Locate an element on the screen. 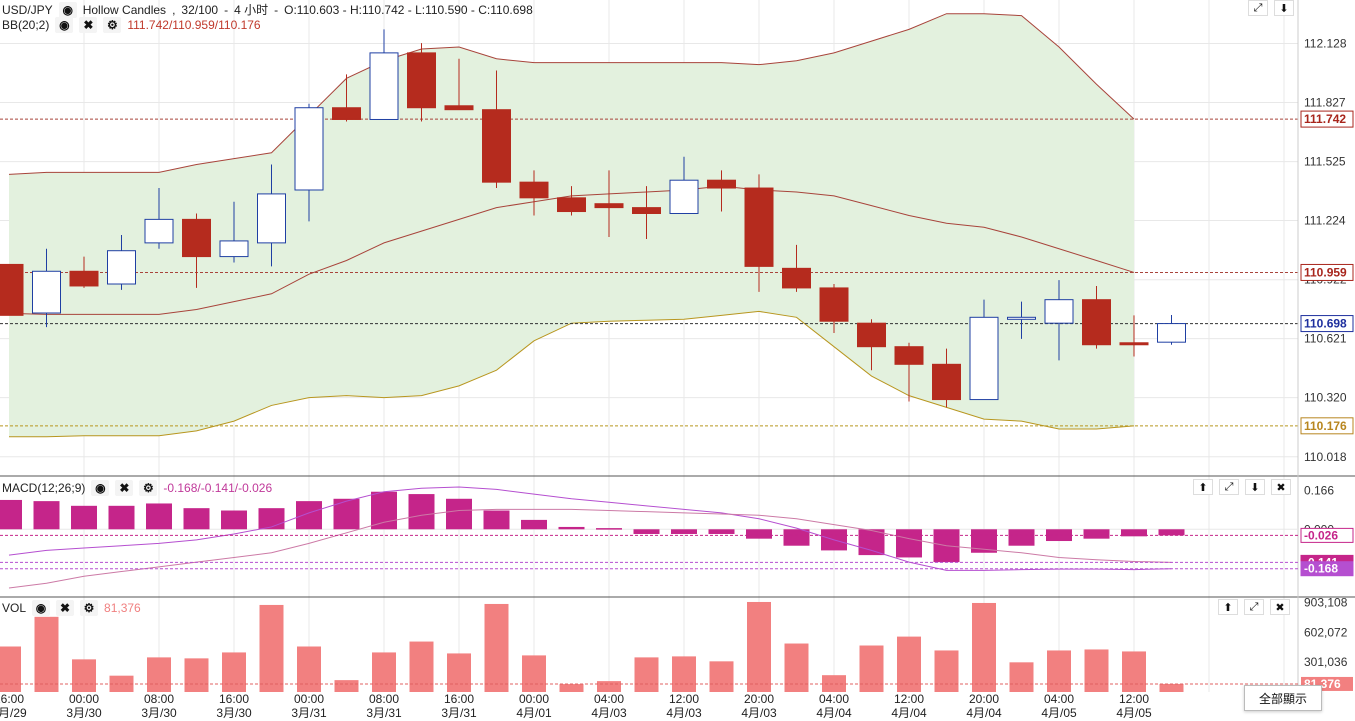 This screenshot has height=721, width=1355. y-tick-label: 112.128 is located at coordinates (1325, 43).